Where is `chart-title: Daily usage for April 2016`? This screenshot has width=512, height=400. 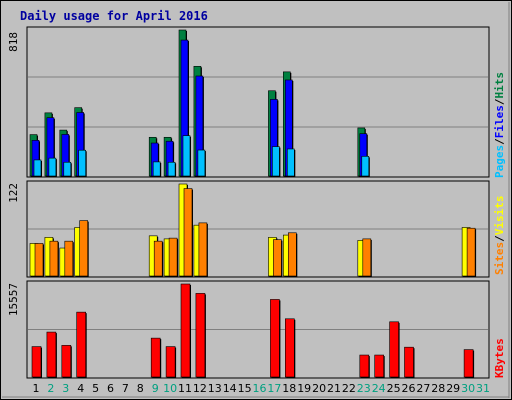 chart-title: Daily usage for April 2016 is located at coordinates (114, 16).